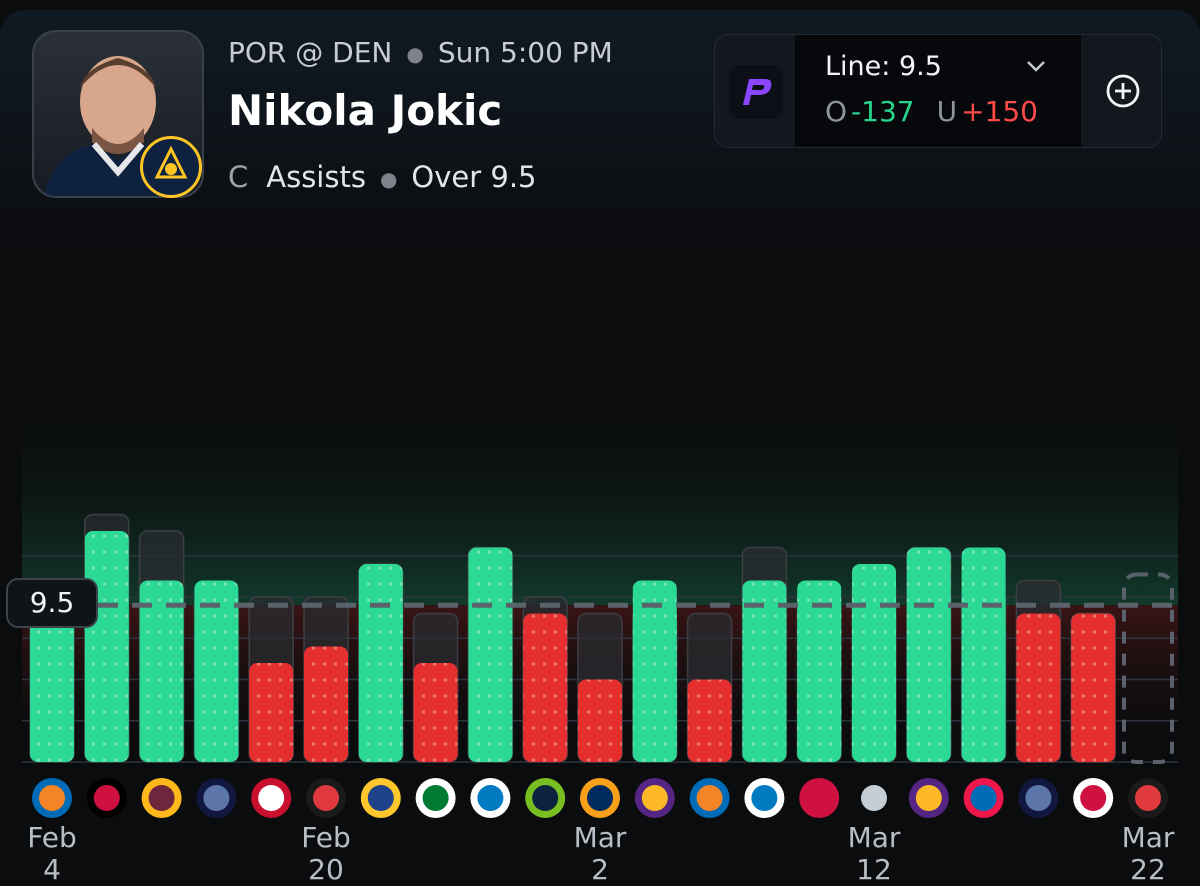 The image size is (1200, 886). I want to click on pick-text: Over 9.5, so click(474, 177).